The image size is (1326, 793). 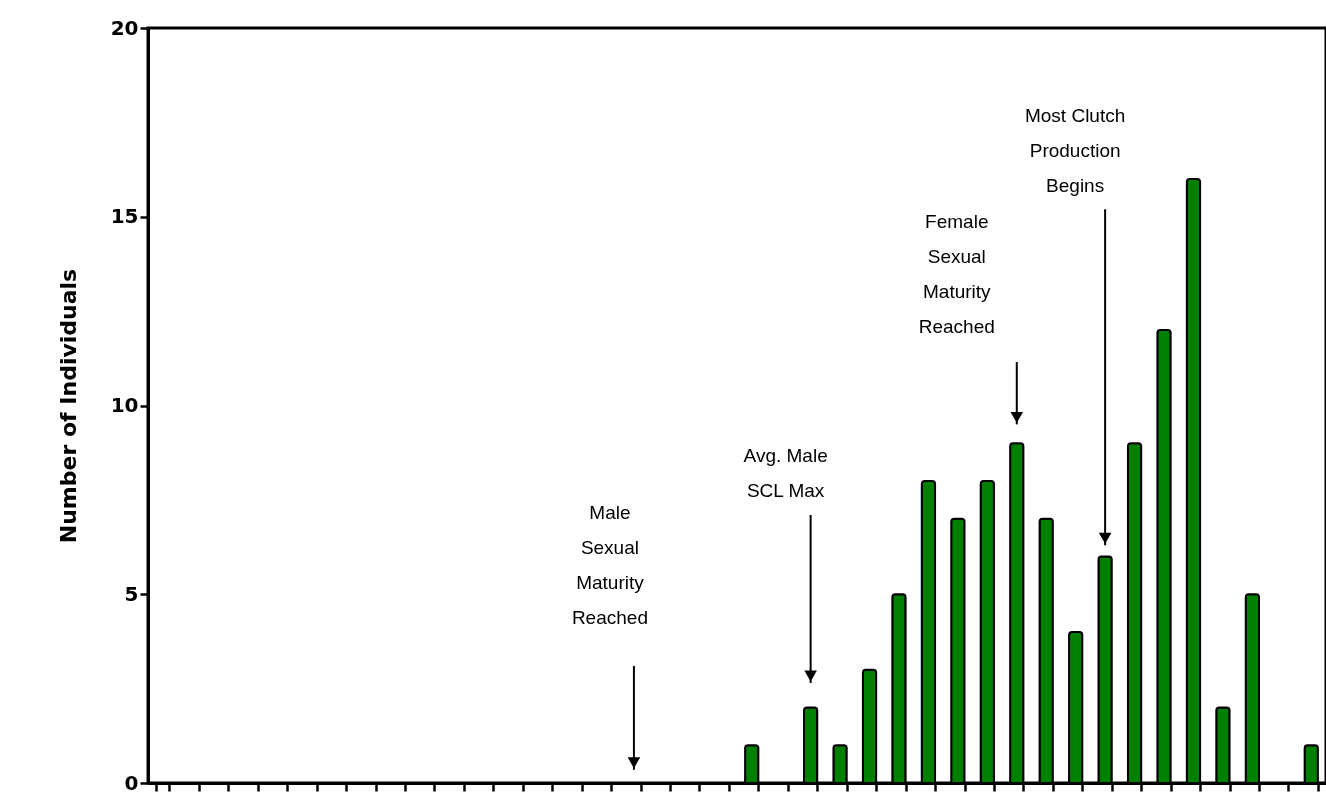 I want to click on annotation: Female Sexual Maturity Reached, so click(x=956, y=273).